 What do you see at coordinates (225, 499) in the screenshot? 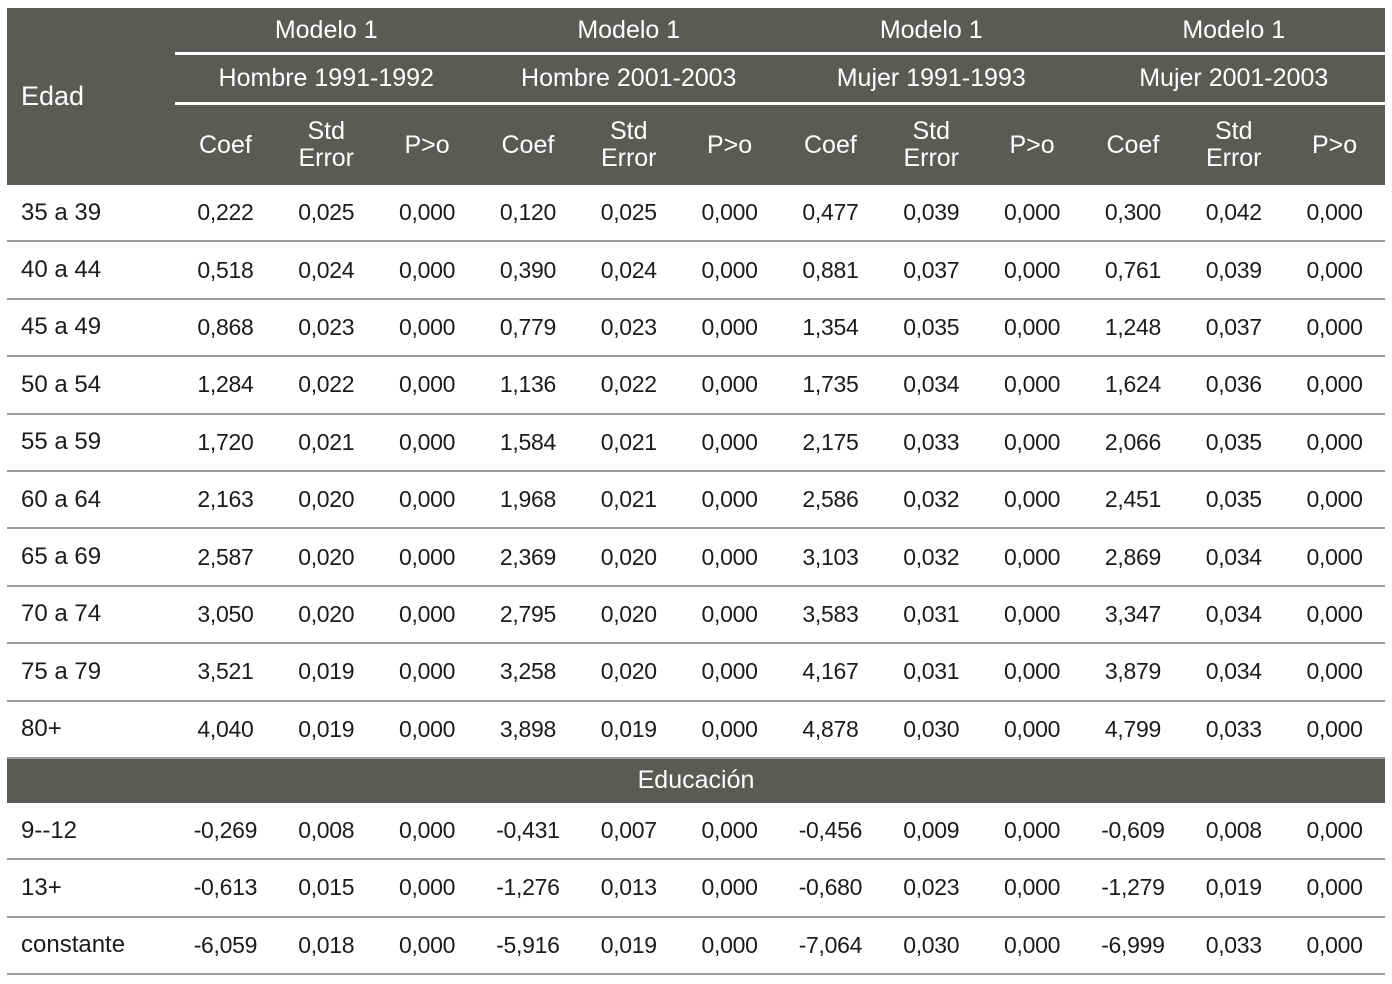
I see `table-cell: 2,163` at bounding box center [225, 499].